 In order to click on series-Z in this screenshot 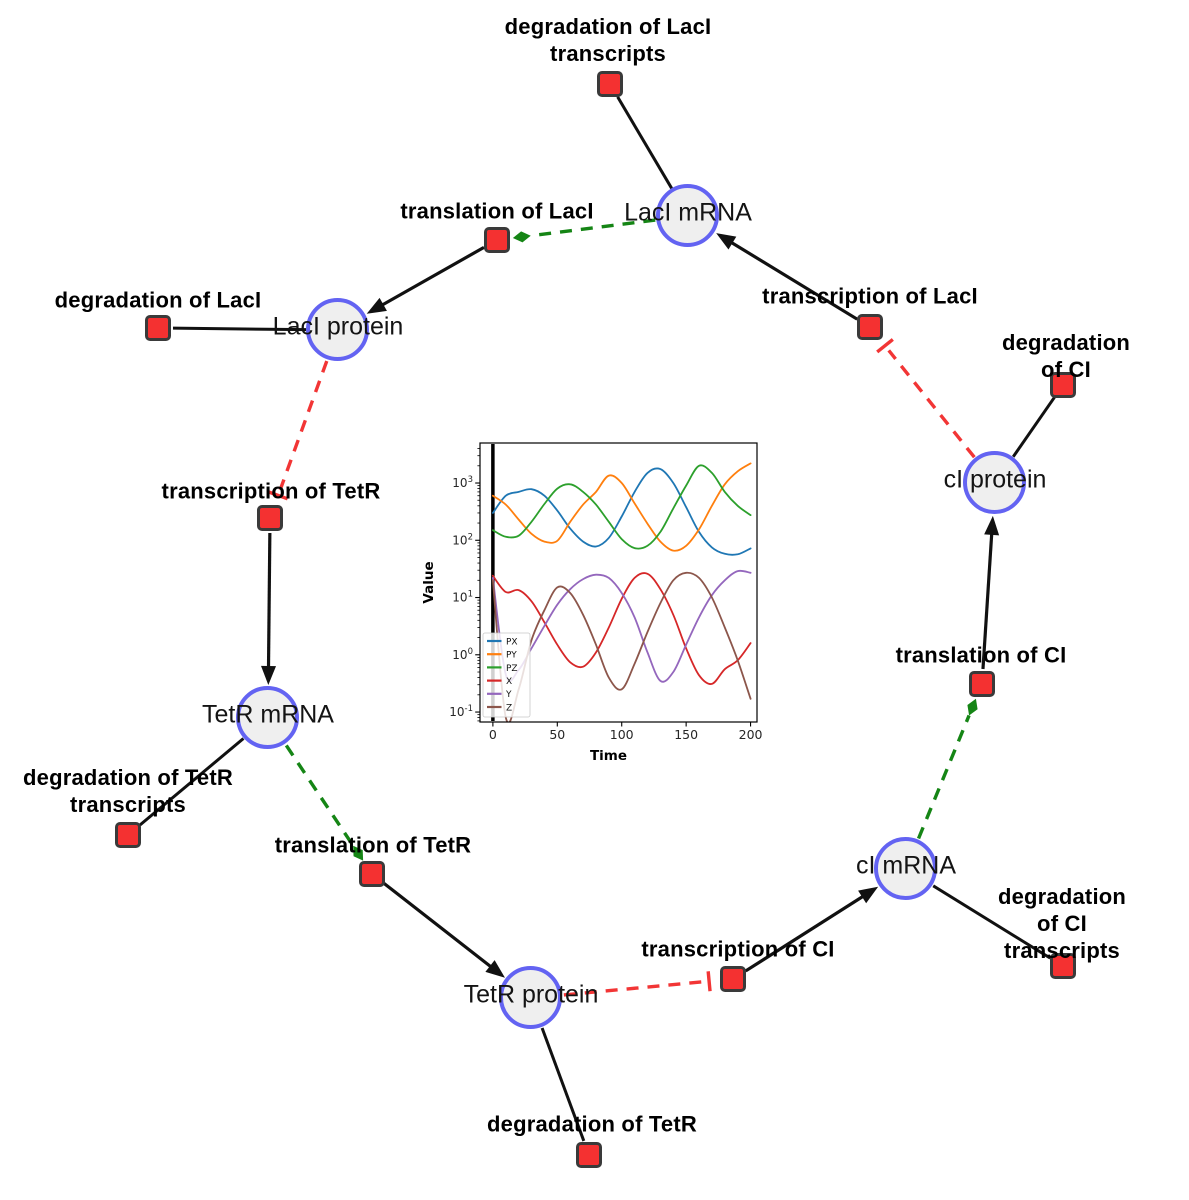, I will do `click(621, 646)`.